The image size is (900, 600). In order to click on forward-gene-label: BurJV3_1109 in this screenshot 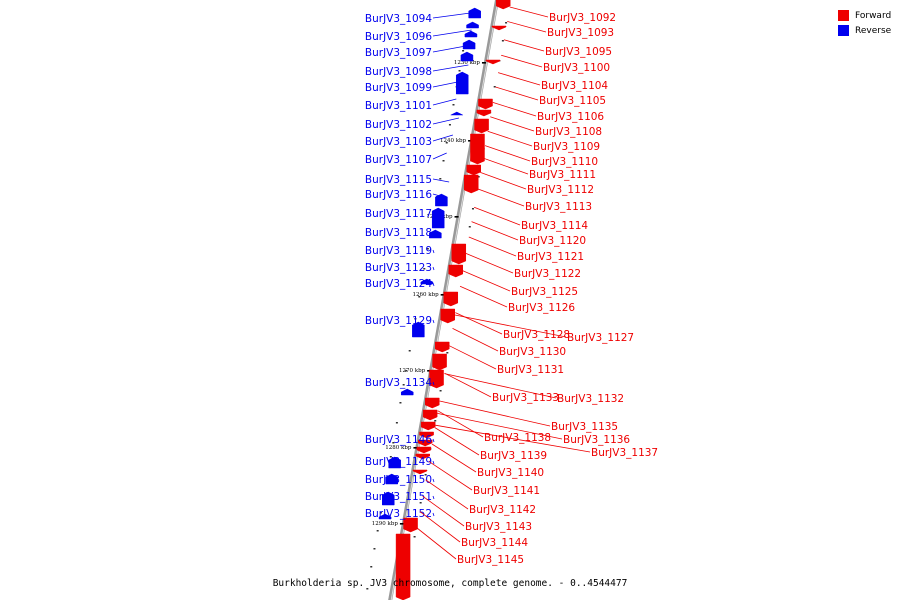, I will do `click(566, 147)`.